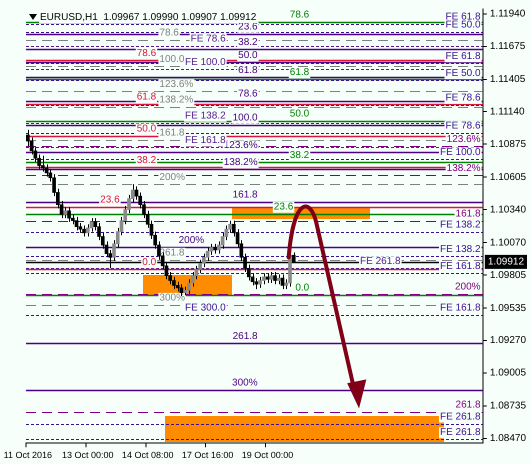 Image resolution: width=531 pixels, height=464 pixels. Describe the element at coordinates (268, 455) in the screenshot. I see `x-tick-label: 19 Oct 00:00` at that location.